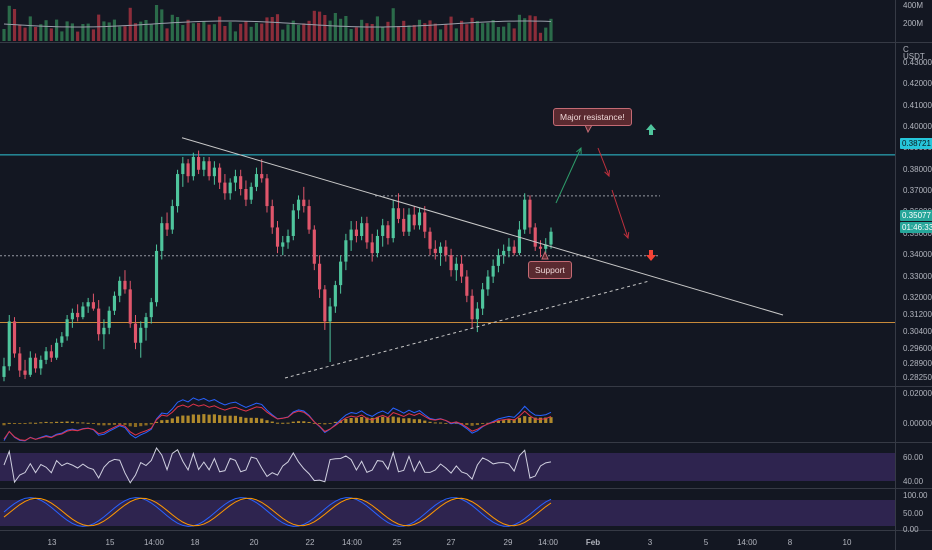  What do you see at coordinates (916, 227) in the screenshot?
I see `bar-countdown-tag: 01:46:33` at bounding box center [916, 227].